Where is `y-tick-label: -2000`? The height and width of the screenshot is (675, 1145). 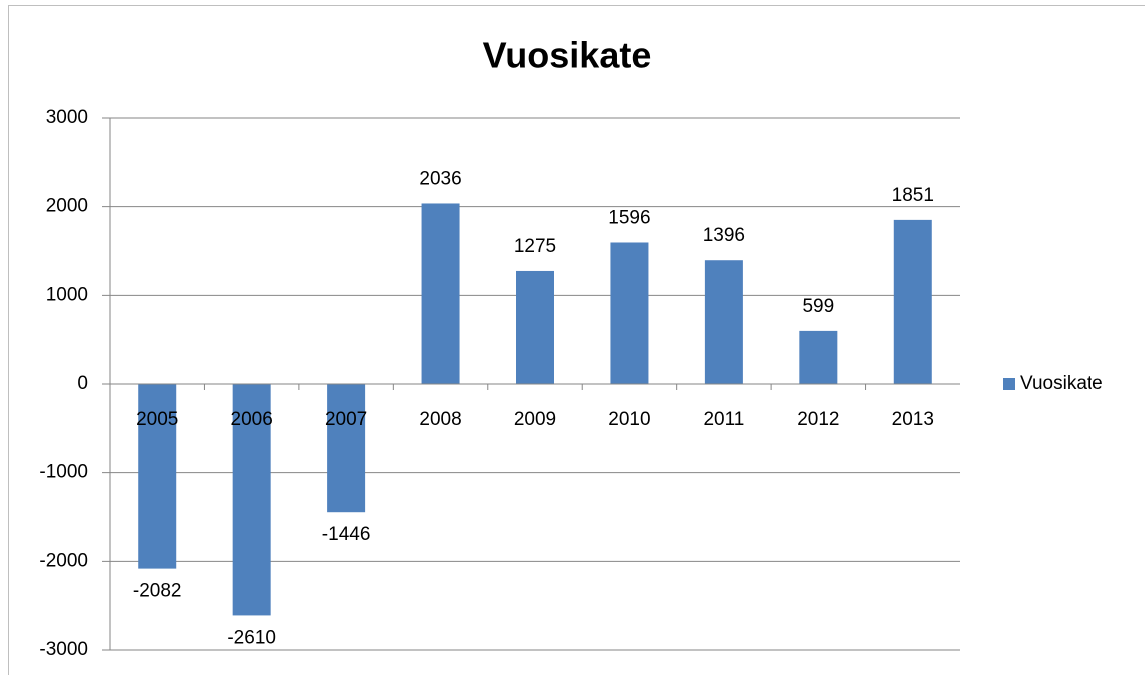 y-tick-label: -2000 is located at coordinates (63, 560).